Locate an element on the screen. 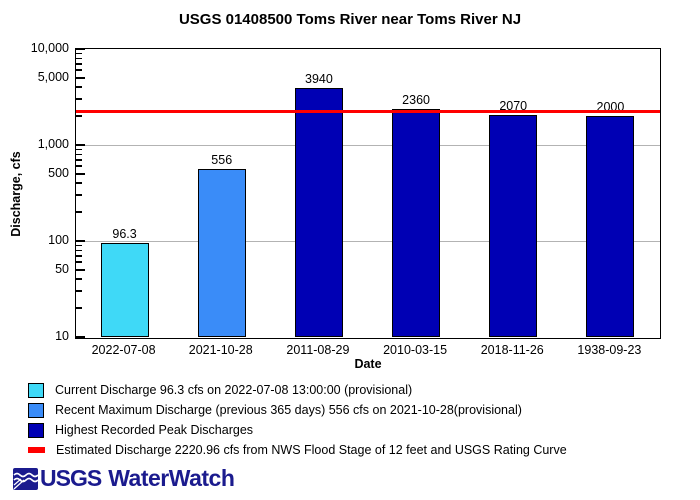  bar-value-label: 96.3 is located at coordinates (124, 233).